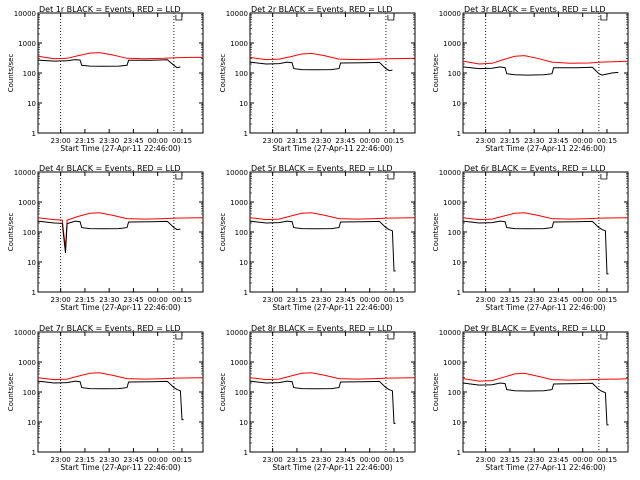 The height and width of the screenshot is (480, 640). What do you see at coordinates (322, 9) in the screenshot?
I see `panel-title: Det 2r BLACK = Events, RED = LLD` at bounding box center [322, 9].